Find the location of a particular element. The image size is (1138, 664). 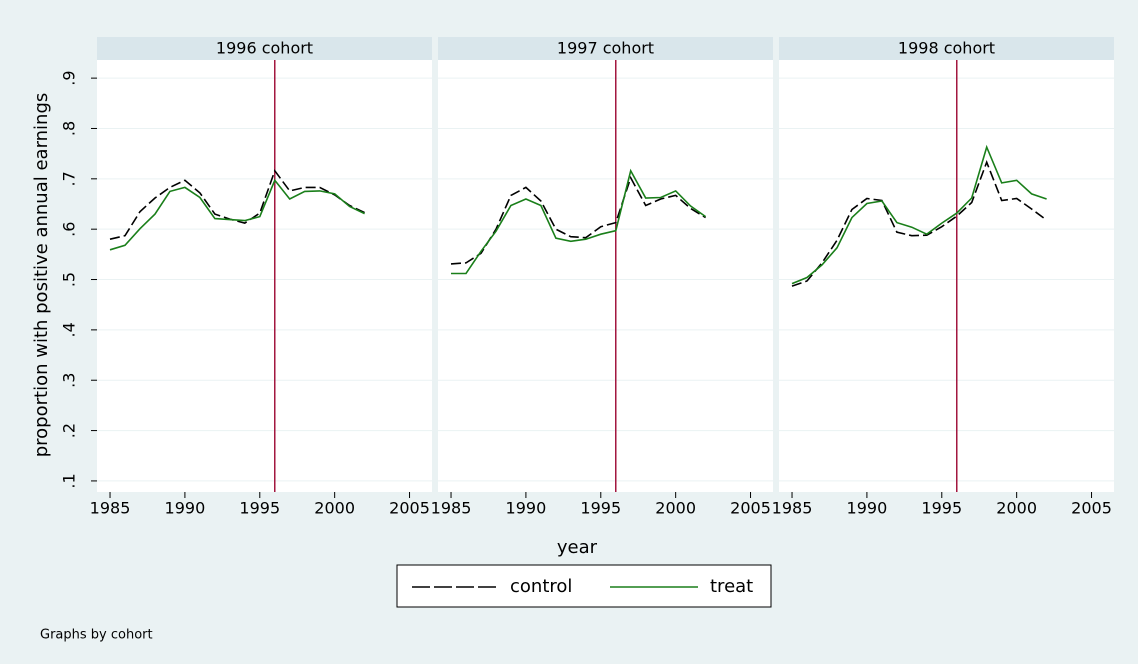

x-axis-label: year is located at coordinates (577, 547).